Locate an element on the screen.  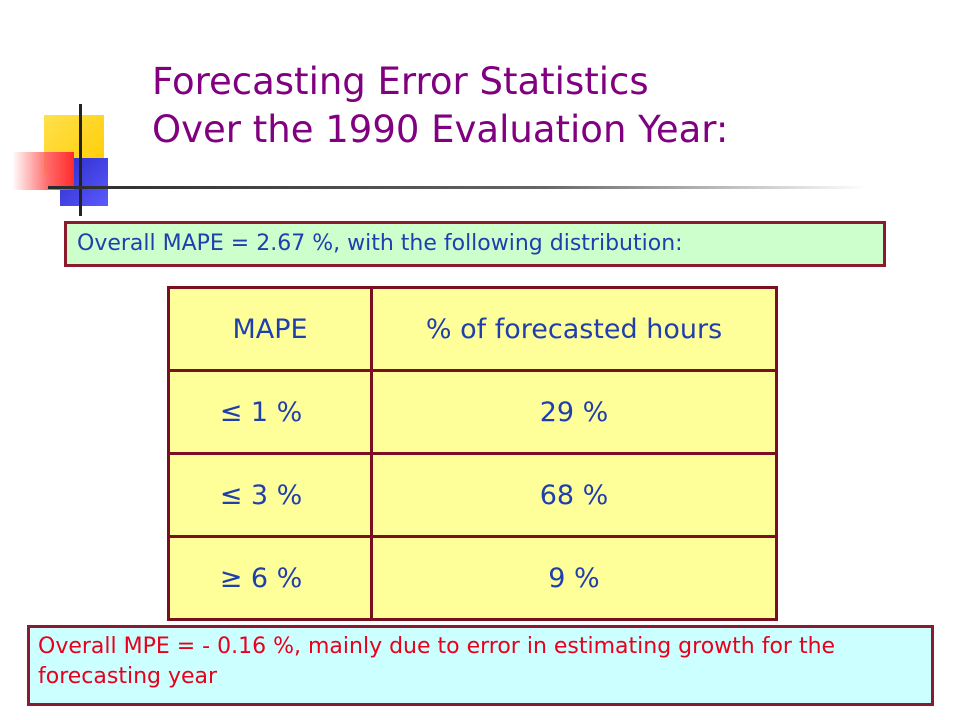
slide-title-line1: Forecasting Error Statistics is located at coordinates (400, 81).